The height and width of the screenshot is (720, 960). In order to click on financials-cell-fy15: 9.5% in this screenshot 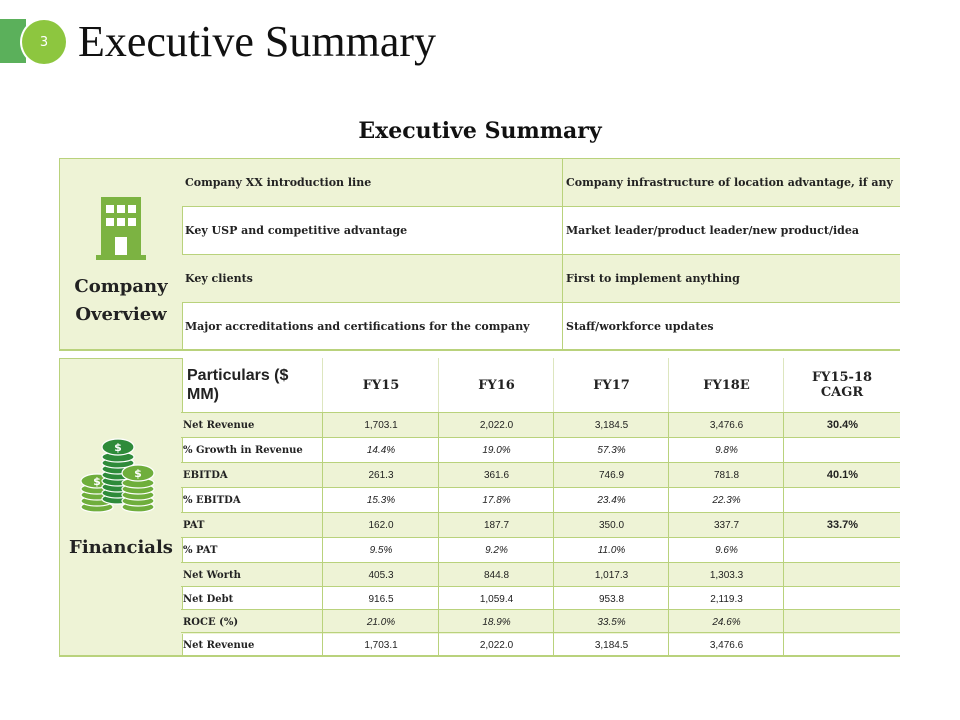, I will do `click(380, 550)`.